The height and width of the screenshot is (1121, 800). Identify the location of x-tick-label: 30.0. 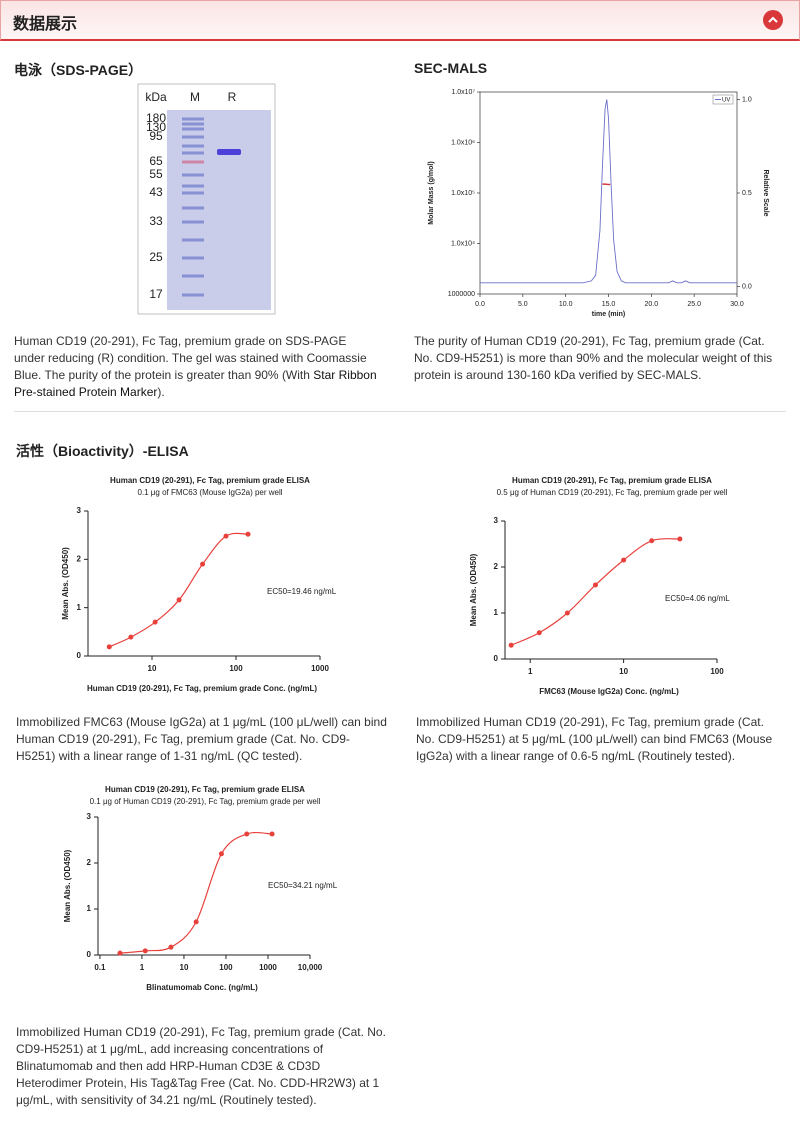
(737, 304).